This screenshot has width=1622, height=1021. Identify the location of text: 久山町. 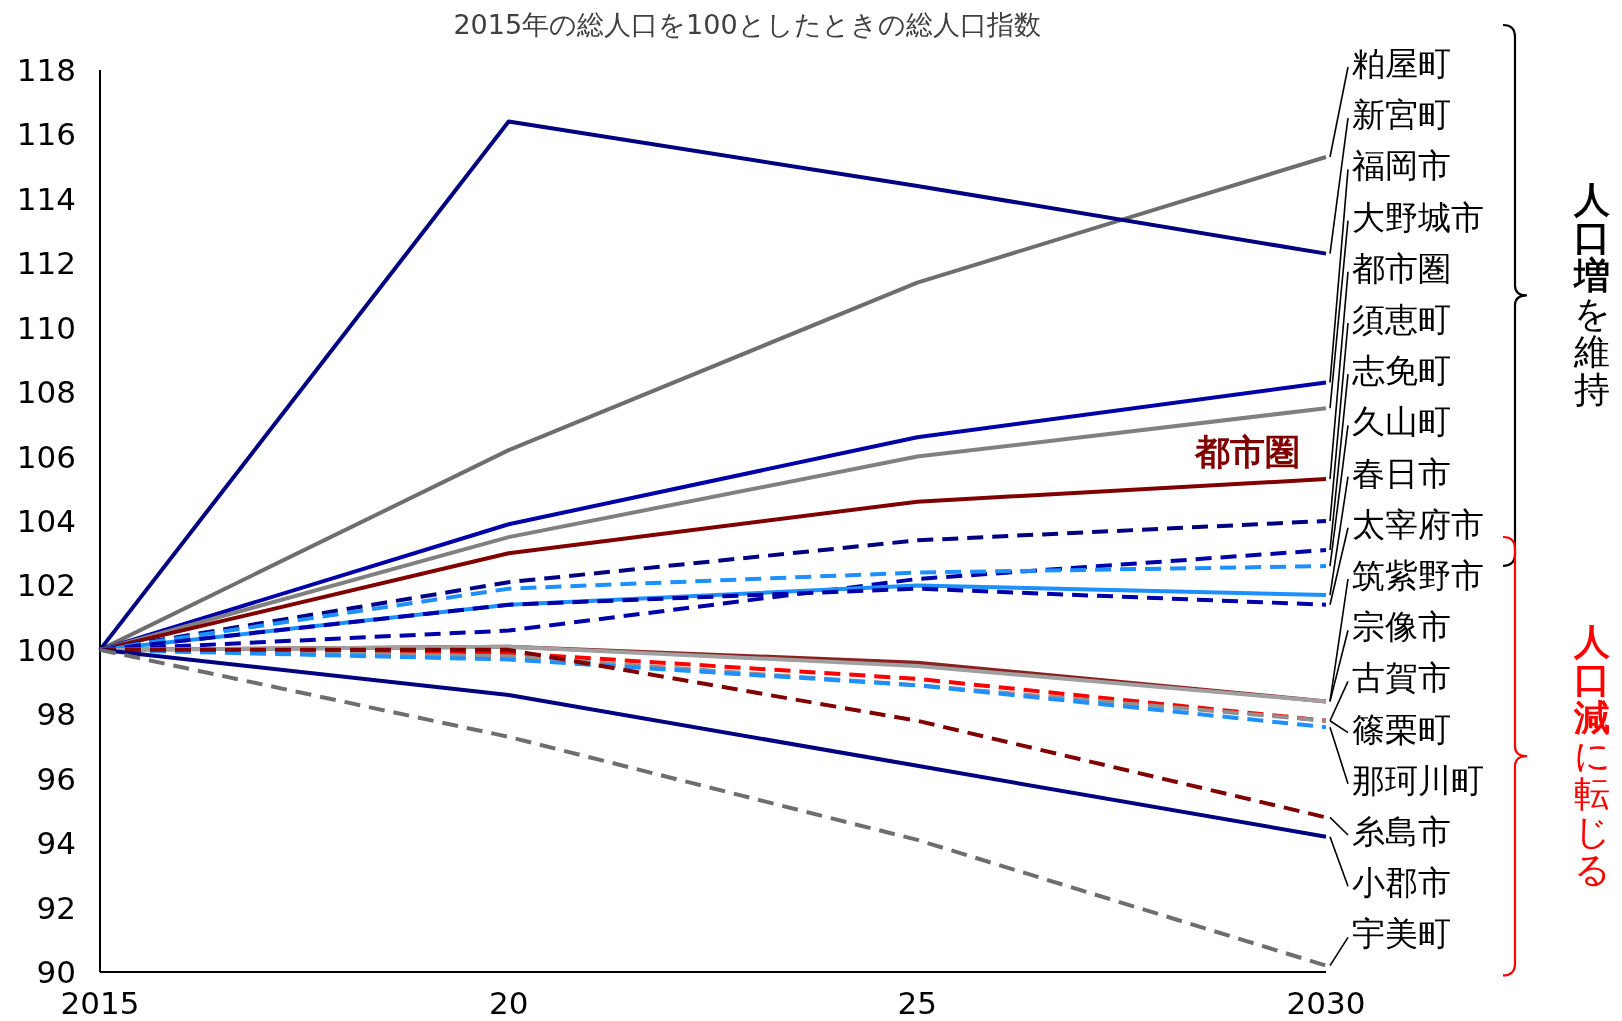
(1401, 422).